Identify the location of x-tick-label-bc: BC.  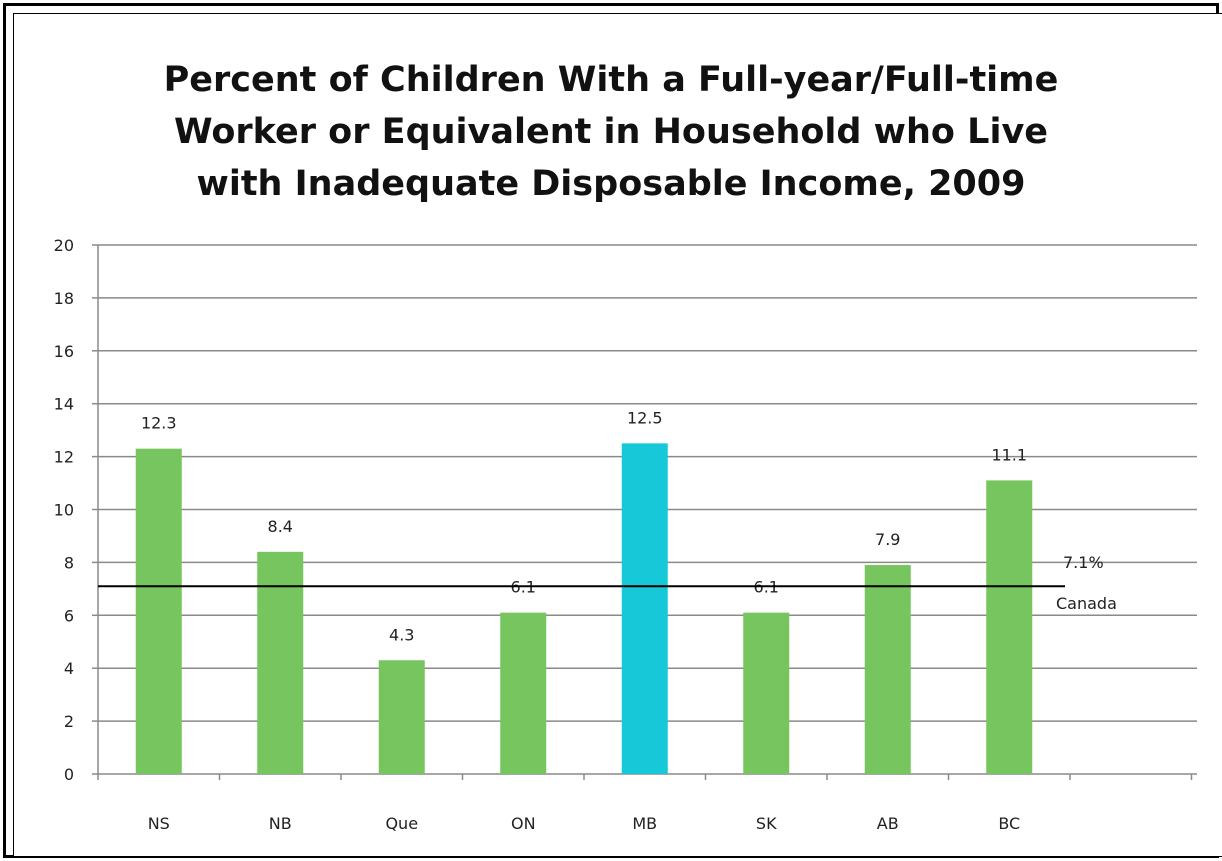
(1009, 823).